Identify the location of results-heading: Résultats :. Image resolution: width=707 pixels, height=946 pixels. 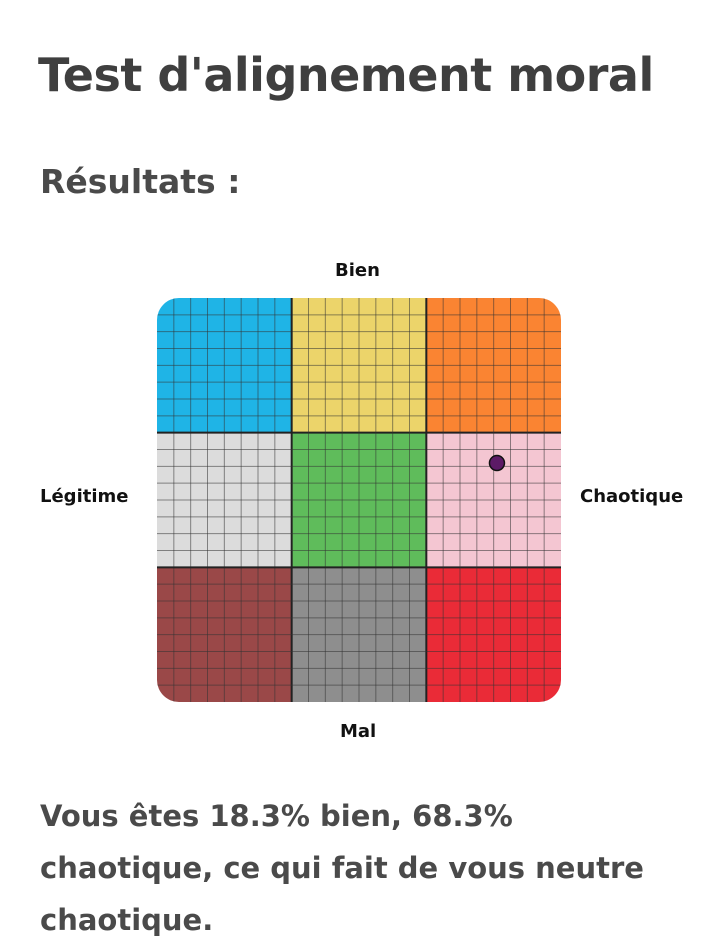
(140, 181).